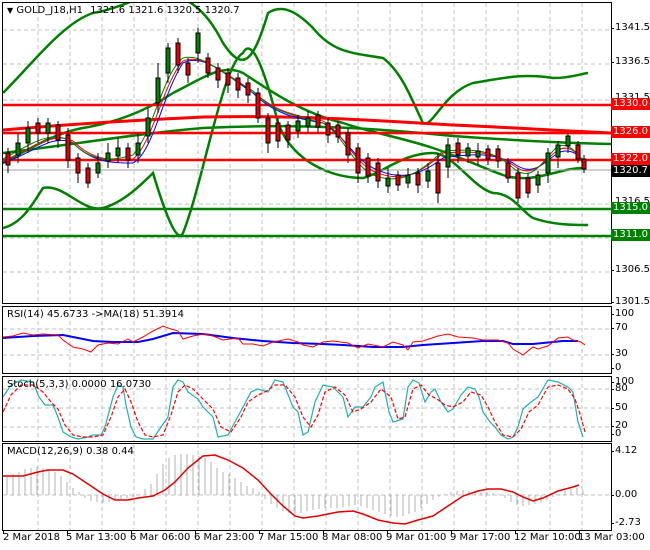 The height and width of the screenshot is (550, 650). What do you see at coordinates (160, 537) in the screenshot?
I see `time-label: 6 Mar 06:00` at bounding box center [160, 537].